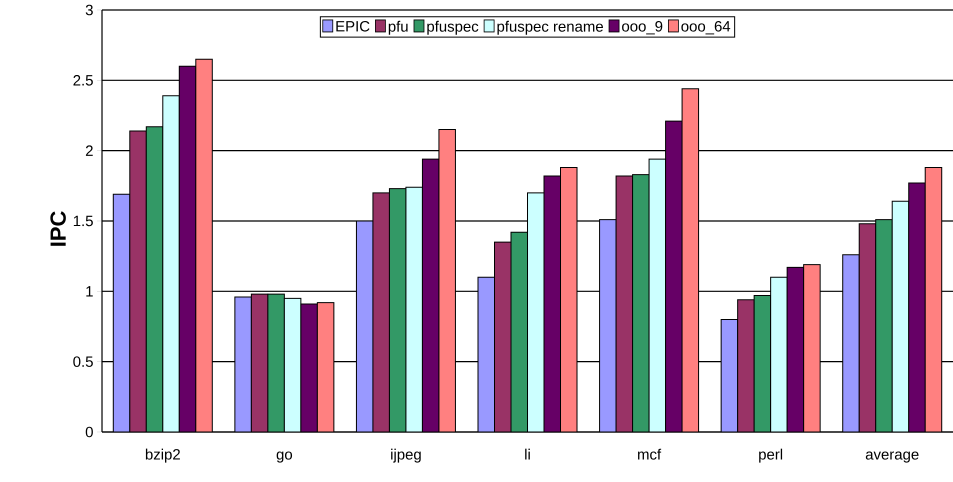 The height and width of the screenshot is (482, 953). I want to click on legend-label: pfuspec rename, so click(550, 27).